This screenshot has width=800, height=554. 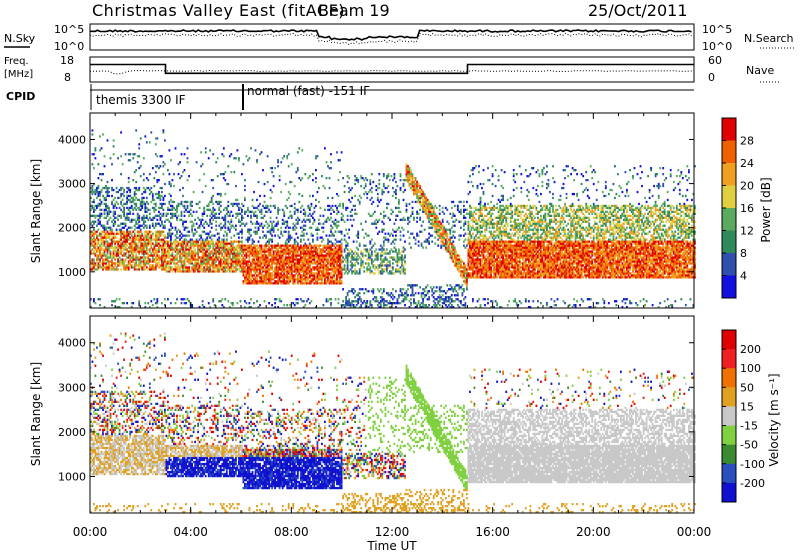 What do you see at coordinates (220, 301) in the screenshot?
I see `power-cell-2069` at bounding box center [220, 301].